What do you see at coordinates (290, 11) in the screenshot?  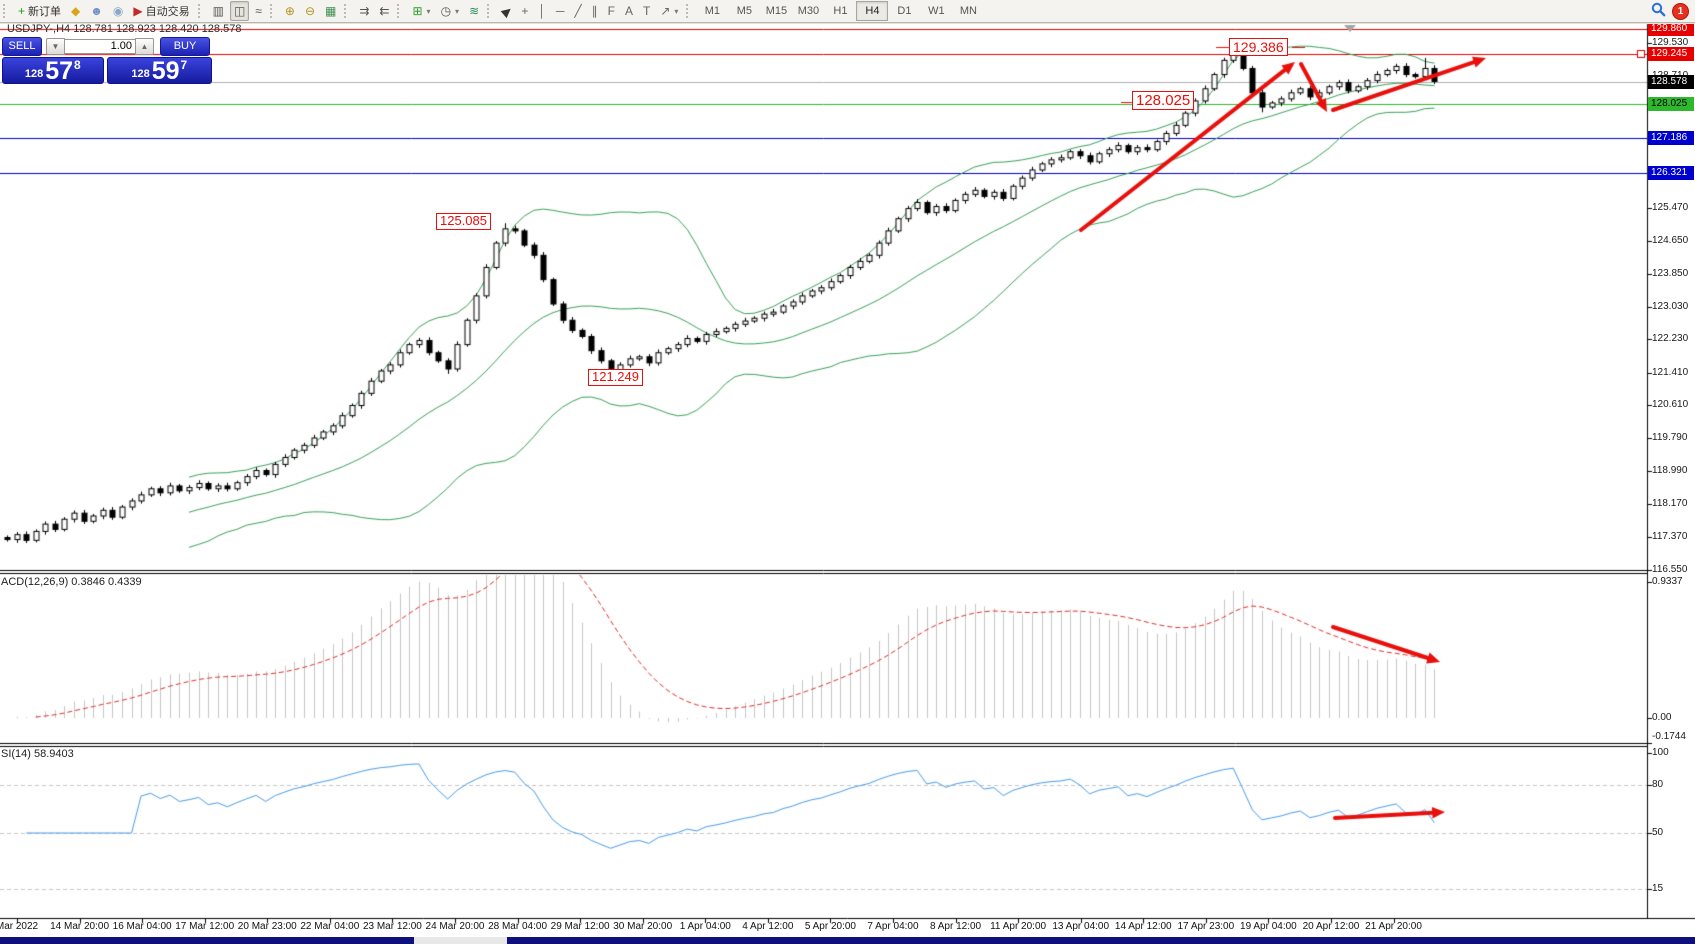 I see `zoom-in-icon: ⊕` at bounding box center [290, 11].